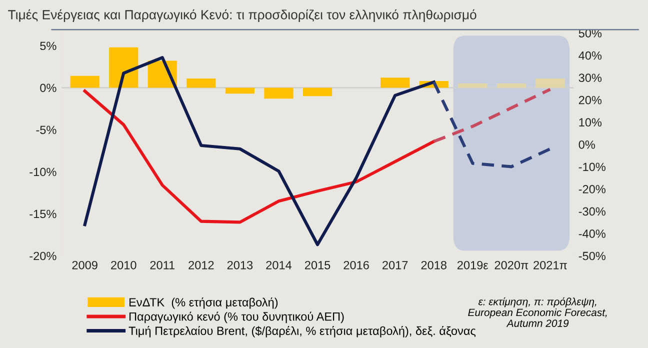 This screenshot has height=348, width=648. Describe the element at coordinates (356, 265) in the screenshot. I see `x-tick-label: 2016` at that location.